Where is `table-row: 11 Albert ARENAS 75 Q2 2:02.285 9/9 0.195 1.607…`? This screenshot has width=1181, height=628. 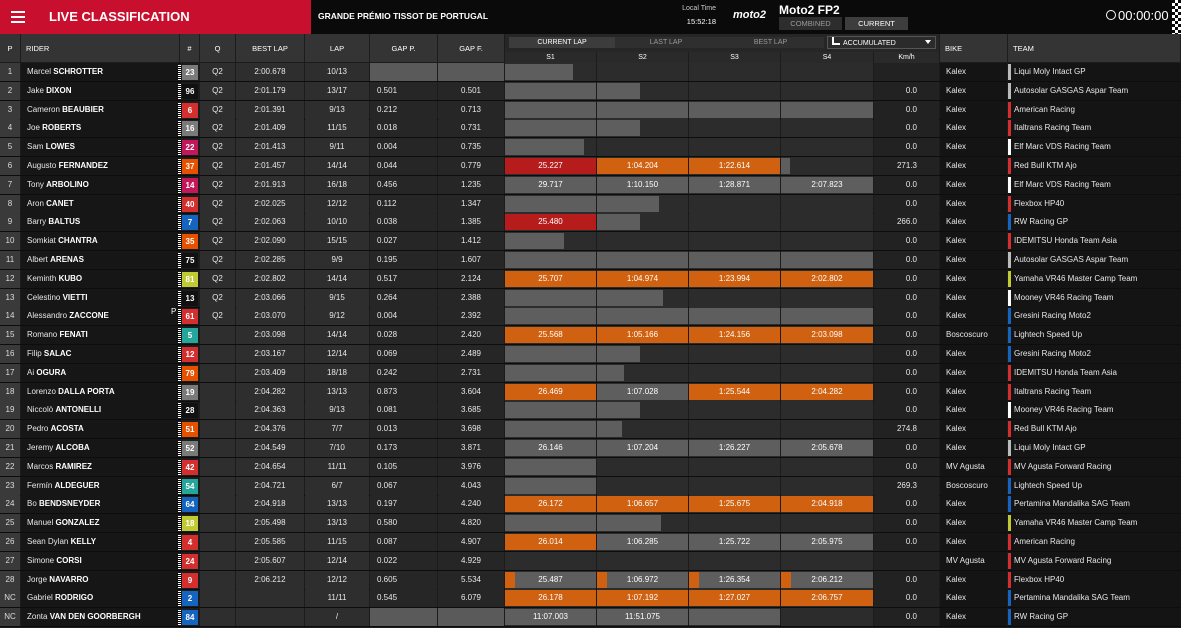
table-row: 11 Albert ARENAS 75 Q2 2:02.285 9/9 0.195 1.607… is located at coordinates (590, 260).